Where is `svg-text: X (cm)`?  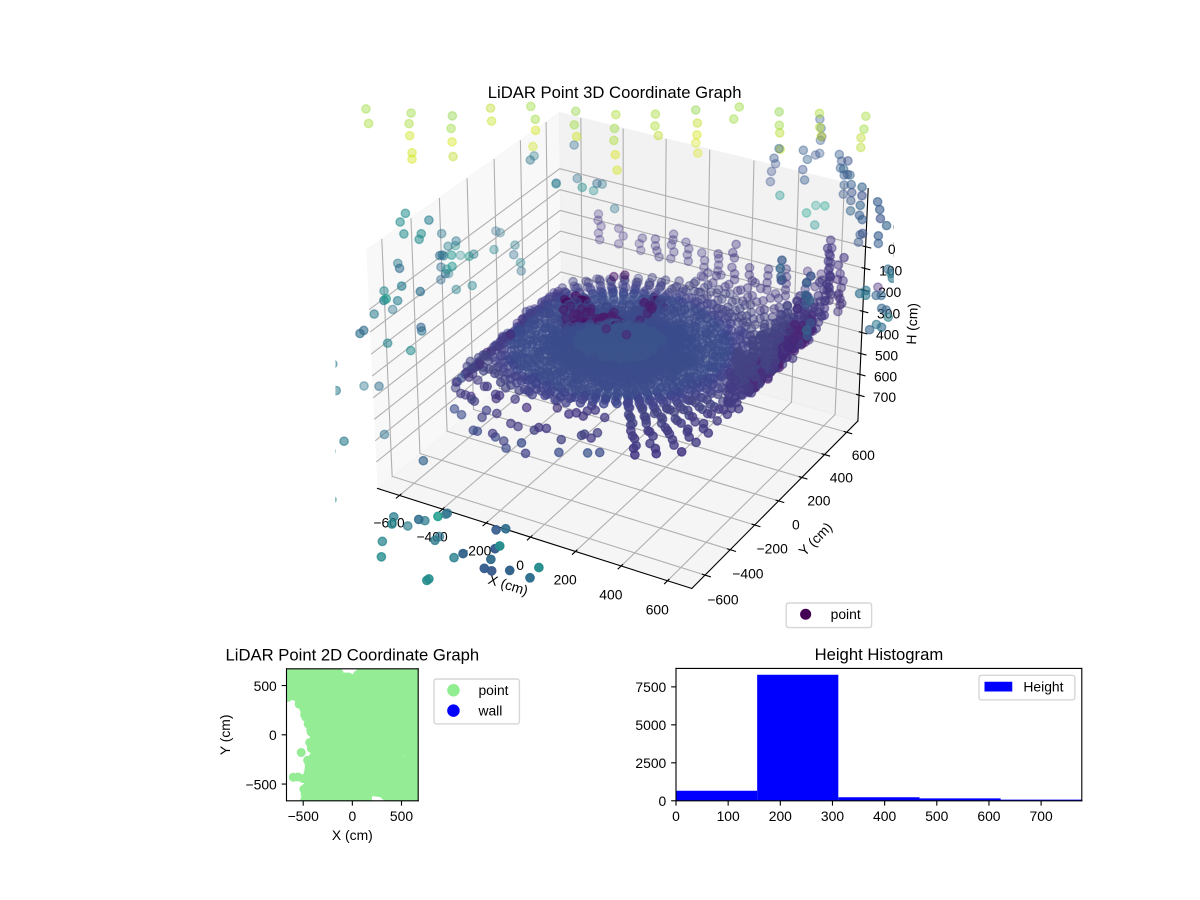
svg-text: X (cm) is located at coordinates (352, 835).